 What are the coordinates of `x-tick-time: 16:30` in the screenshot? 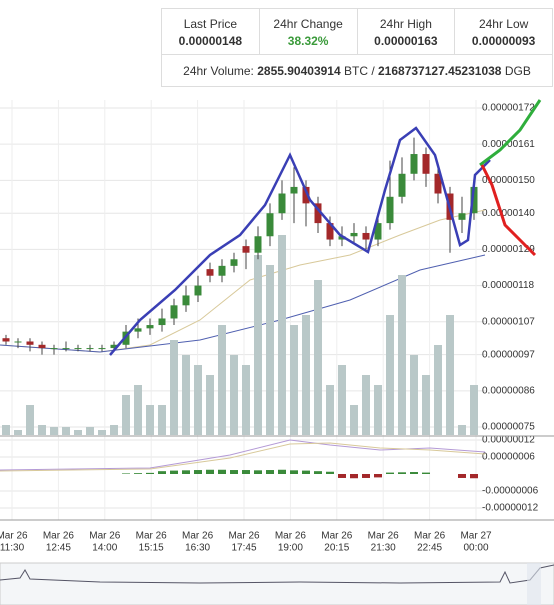 It's located at (197, 548).